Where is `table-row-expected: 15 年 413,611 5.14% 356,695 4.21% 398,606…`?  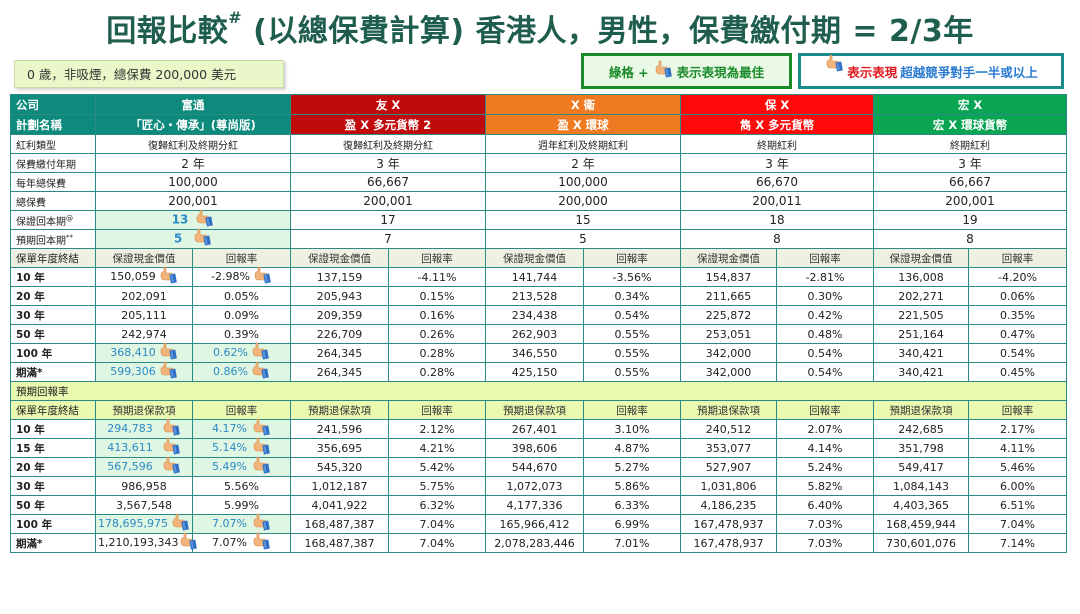
table-row-expected: 15 年 413,611 5.14% 356,695 4.21% 398,606… is located at coordinates (538, 448).